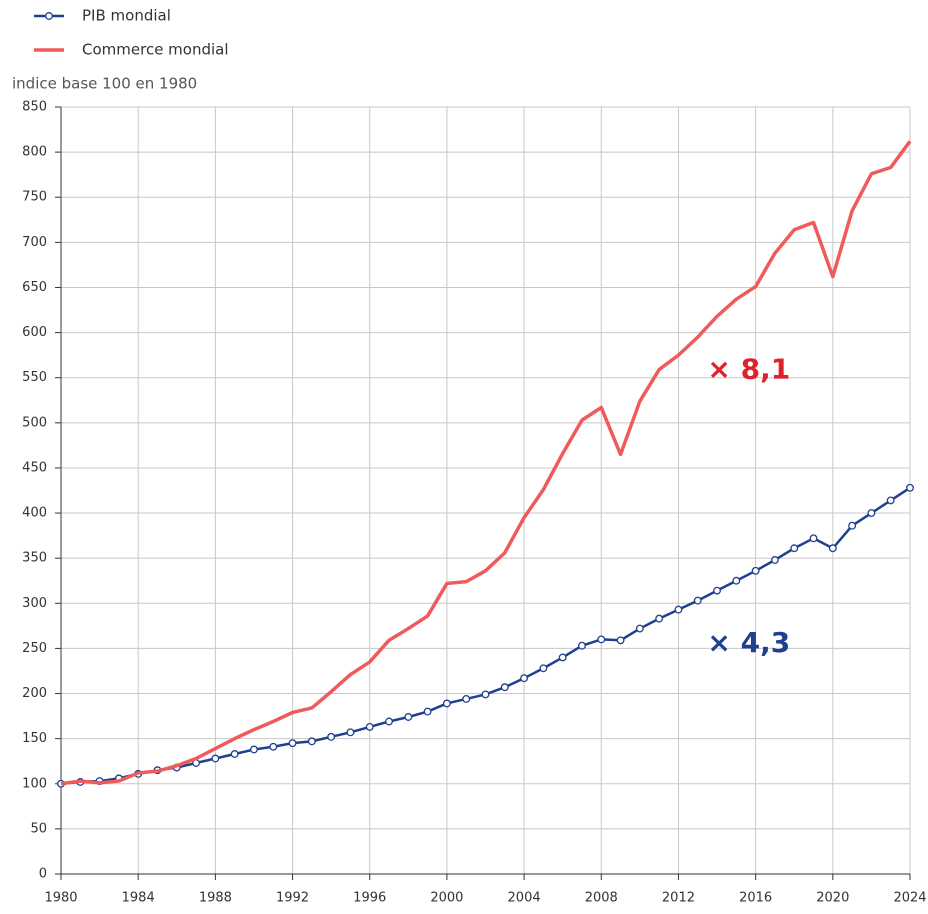 The width and height of the screenshot is (928, 914). I want to click on y-tick-label: 550, so click(34, 377).